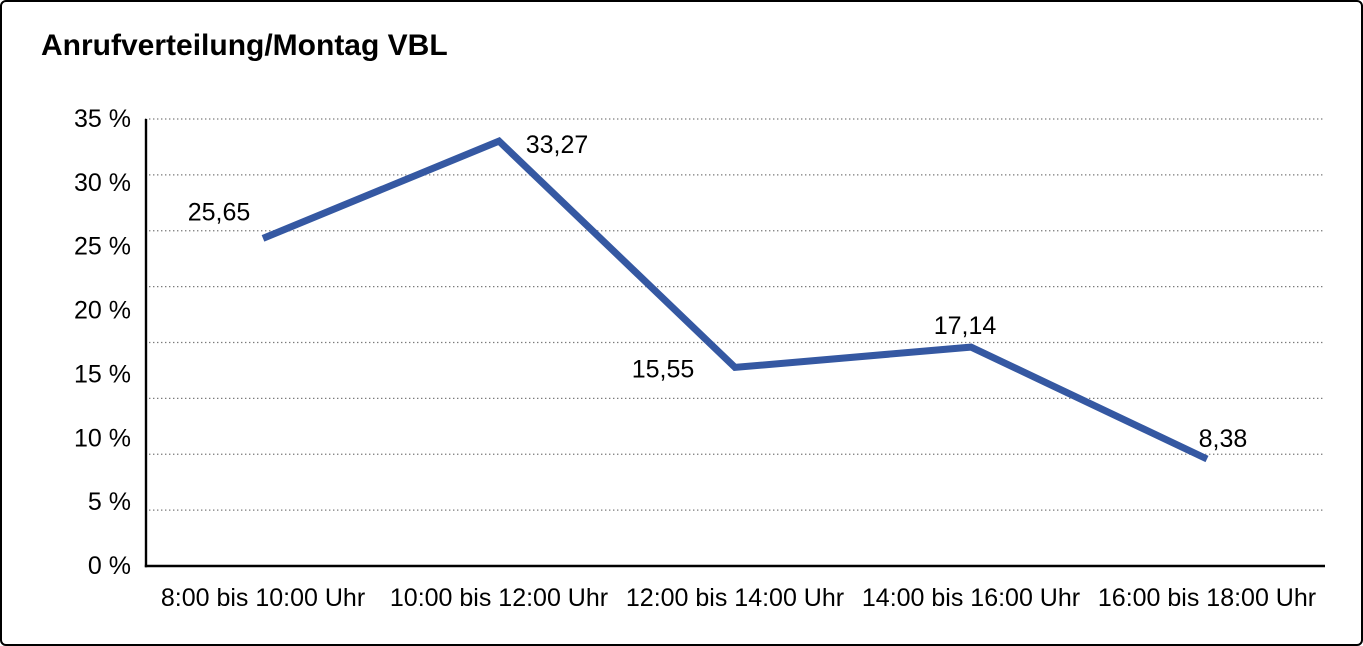 The width and height of the screenshot is (1363, 646). I want to click on y-axis-tick-label: 20 %, so click(102, 311).